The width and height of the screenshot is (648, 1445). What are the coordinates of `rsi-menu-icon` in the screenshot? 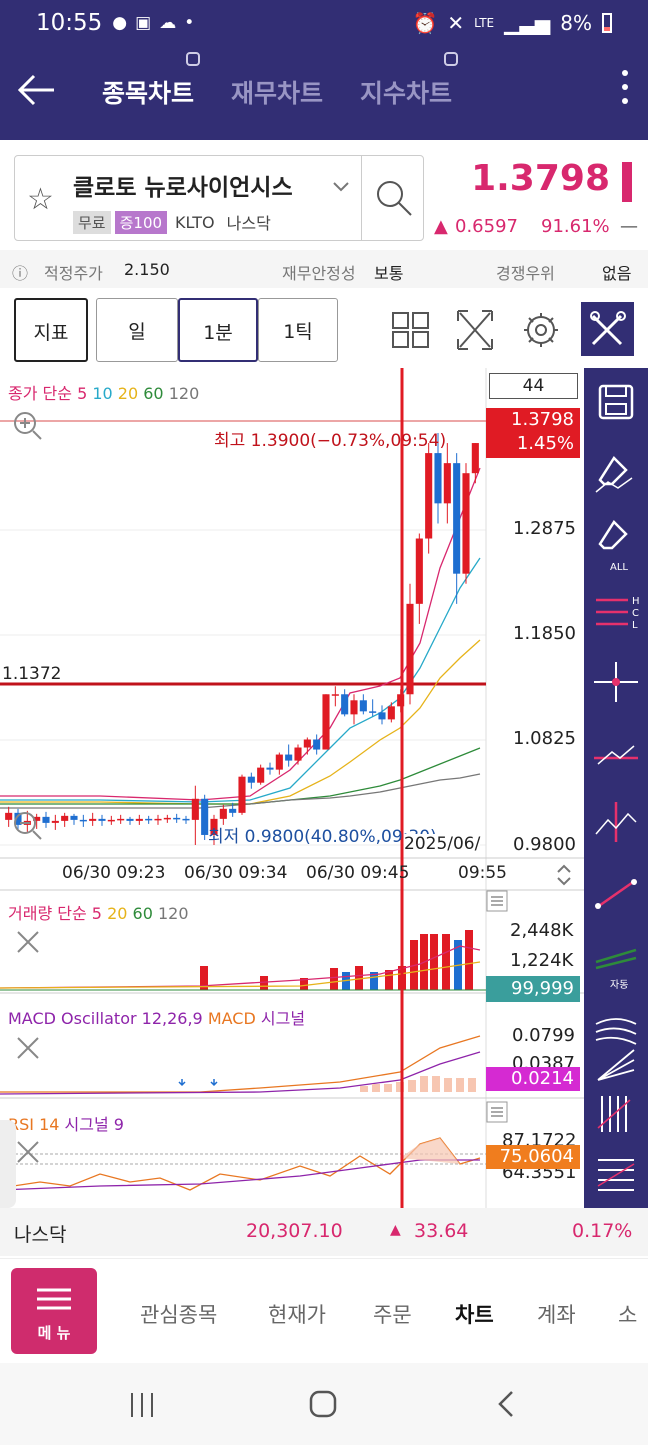 It's located at (497, 1112).